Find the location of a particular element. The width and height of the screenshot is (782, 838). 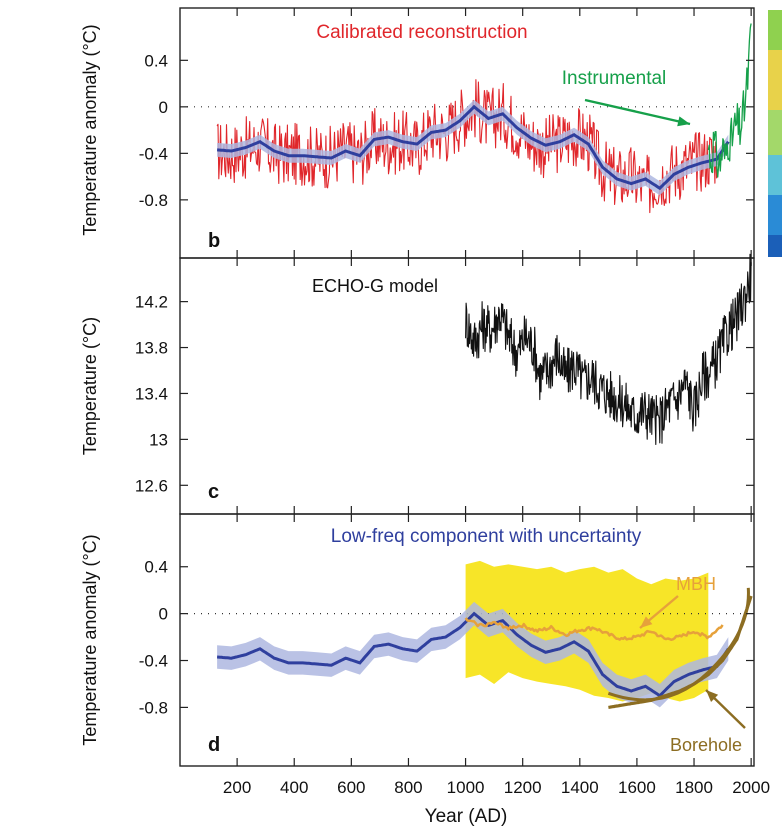

uncertainty-band is located at coordinates (587, 631).